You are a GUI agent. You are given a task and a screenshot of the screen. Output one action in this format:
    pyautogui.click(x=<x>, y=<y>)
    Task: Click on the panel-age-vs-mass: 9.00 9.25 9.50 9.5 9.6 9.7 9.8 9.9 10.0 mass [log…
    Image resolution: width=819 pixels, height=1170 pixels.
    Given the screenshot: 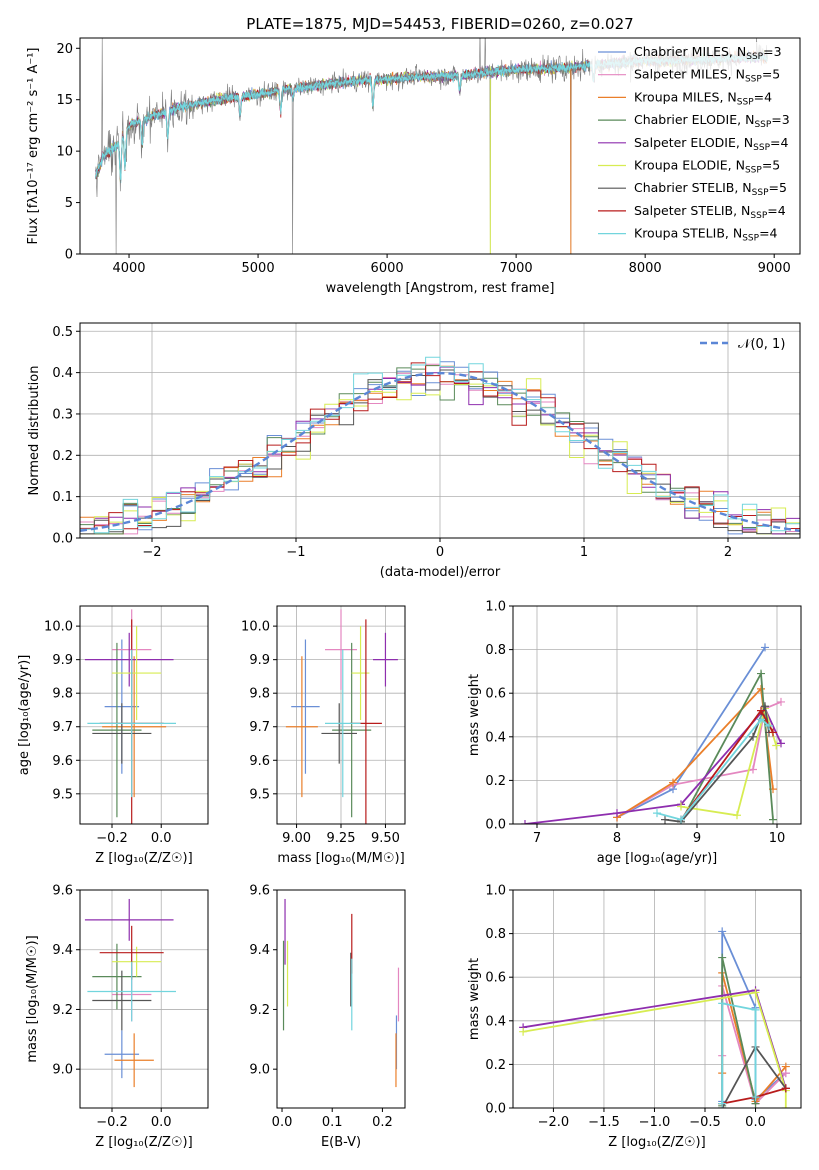 What is the action you would take?
    pyautogui.click(x=323, y=735)
    